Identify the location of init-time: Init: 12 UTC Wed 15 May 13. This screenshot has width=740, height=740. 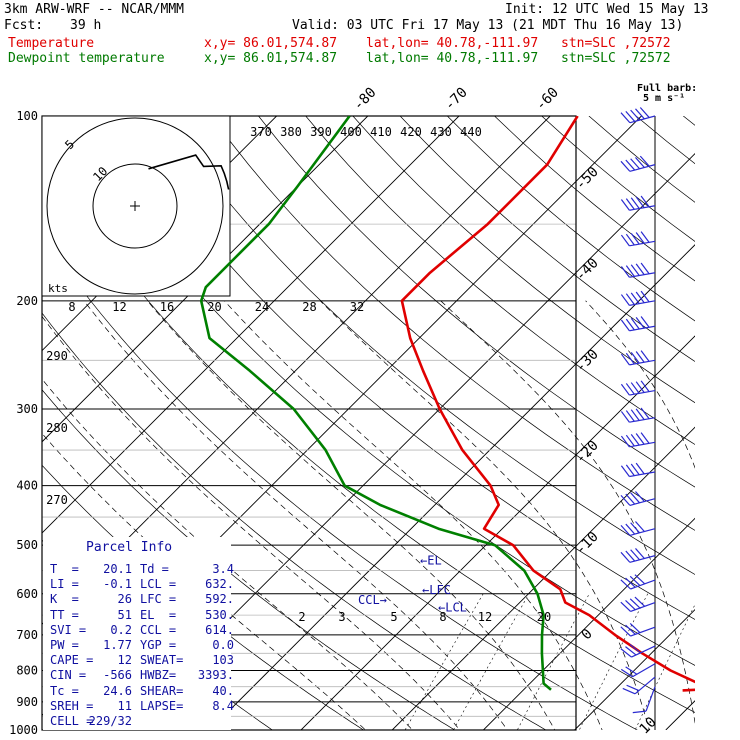
(607, 9).